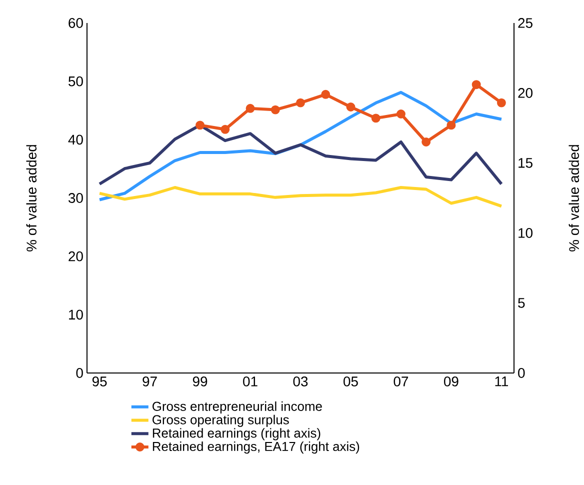 Image resolution: width=584 pixels, height=485 pixels. I want to click on x-tick-label: 95, so click(99, 381).